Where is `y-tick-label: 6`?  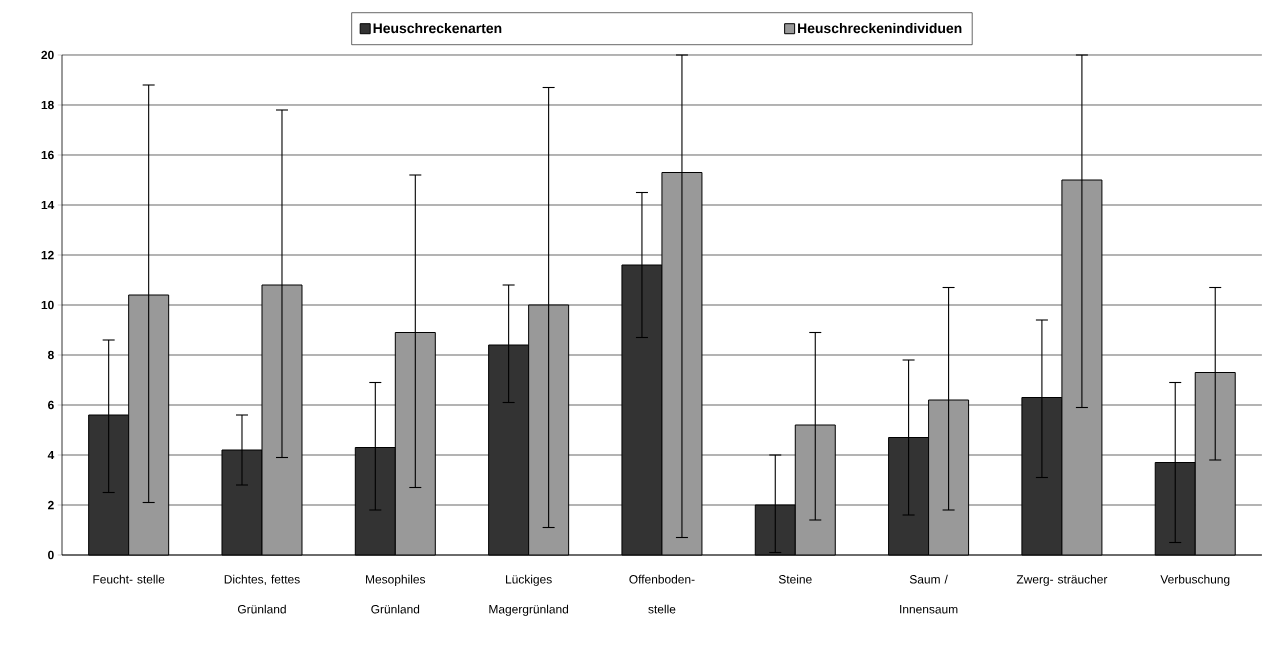
y-tick-label: 6 is located at coordinates (51, 405).